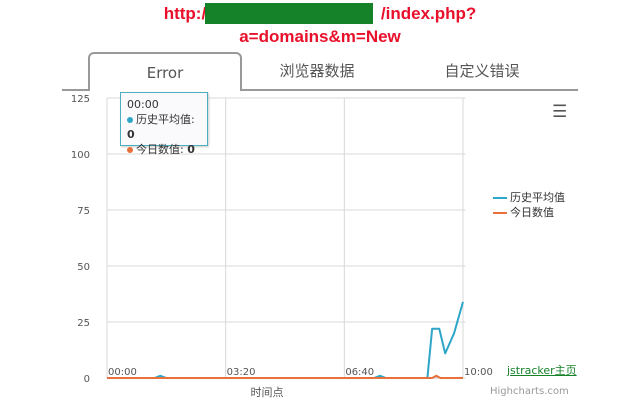 Image resolution: width=640 pixels, height=400 pixels. Describe the element at coordinates (529, 391) in the screenshot. I see `highcharts-credit: Highcharts.com` at that location.